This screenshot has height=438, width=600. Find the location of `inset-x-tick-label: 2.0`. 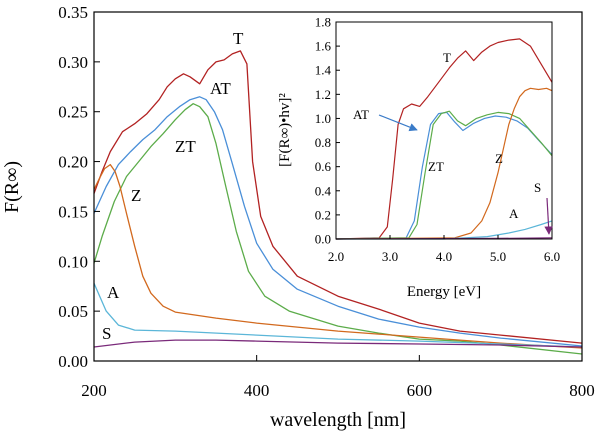

inset-x-tick-label: 2.0 is located at coordinates (336, 256).